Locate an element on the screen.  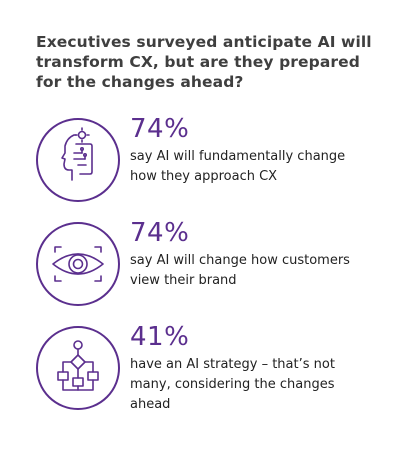
flowchart-icon is located at coordinates (78, 365).